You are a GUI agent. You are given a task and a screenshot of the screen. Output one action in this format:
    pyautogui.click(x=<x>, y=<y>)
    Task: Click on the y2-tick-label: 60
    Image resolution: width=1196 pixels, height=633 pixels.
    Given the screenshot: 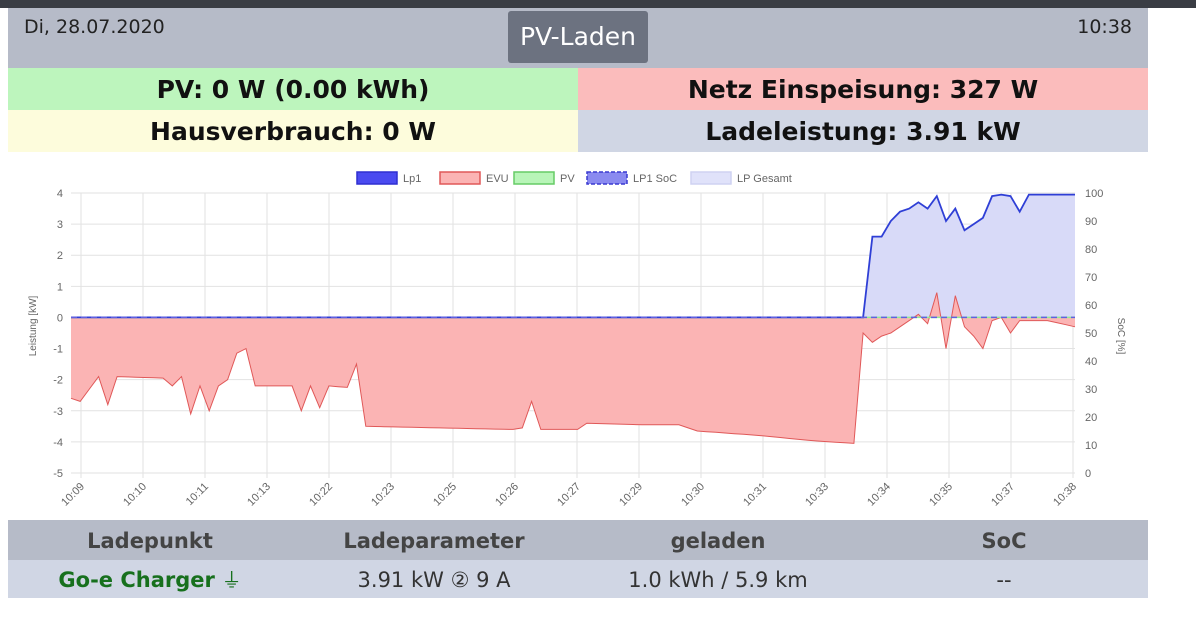 What is the action you would take?
    pyautogui.click(x=1091, y=306)
    